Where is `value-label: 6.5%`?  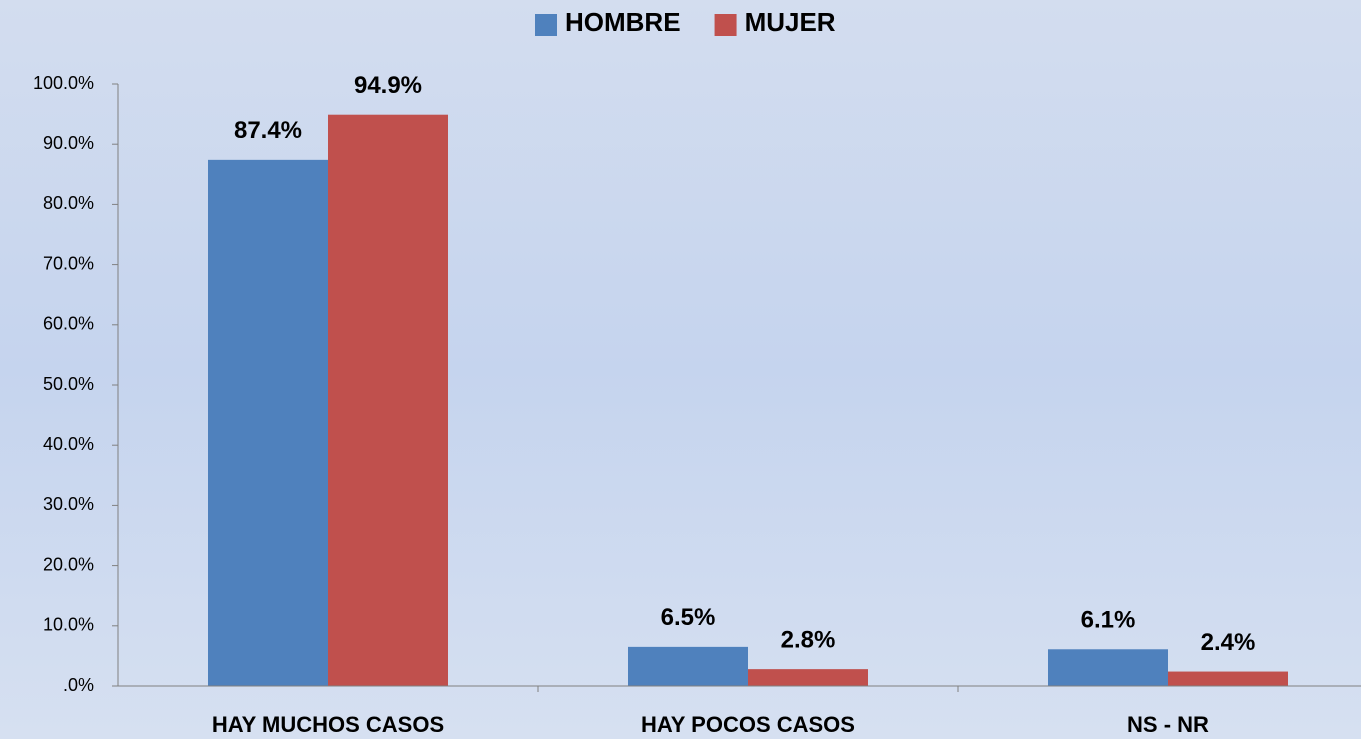 value-label: 6.5% is located at coordinates (688, 617).